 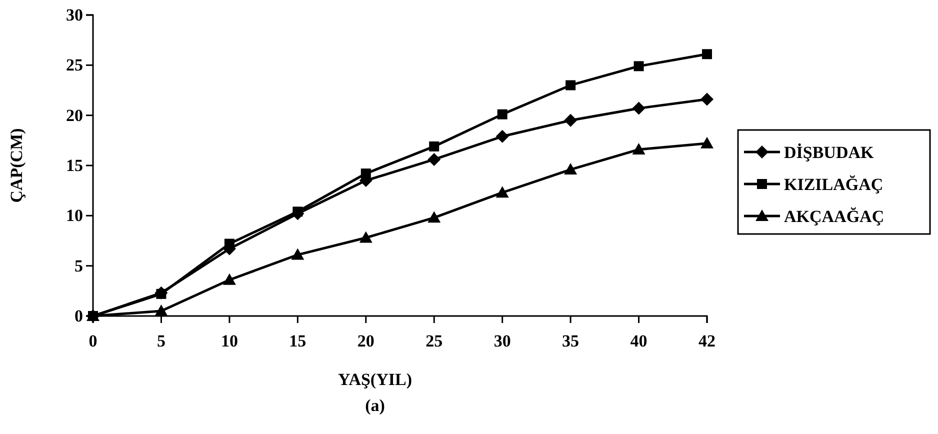 What do you see at coordinates (74, 65) in the screenshot?
I see `y-tick-label: 25` at bounding box center [74, 65].